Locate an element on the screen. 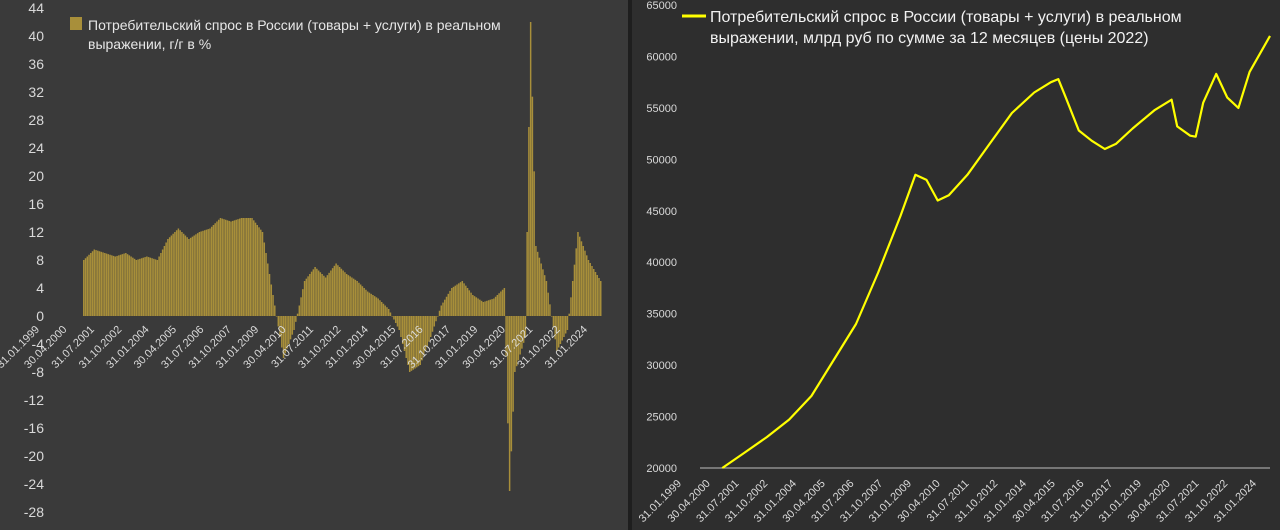  y-tick-label: -24 is located at coordinates (34, 484).